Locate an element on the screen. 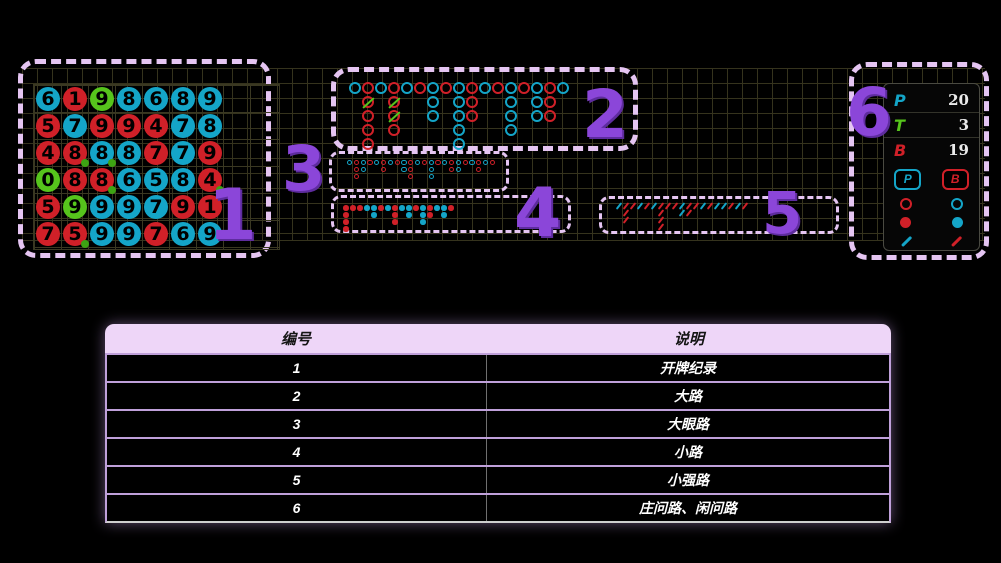 The height and width of the screenshot is (563, 1001). cockroach-road is located at coordinates (685, 217).